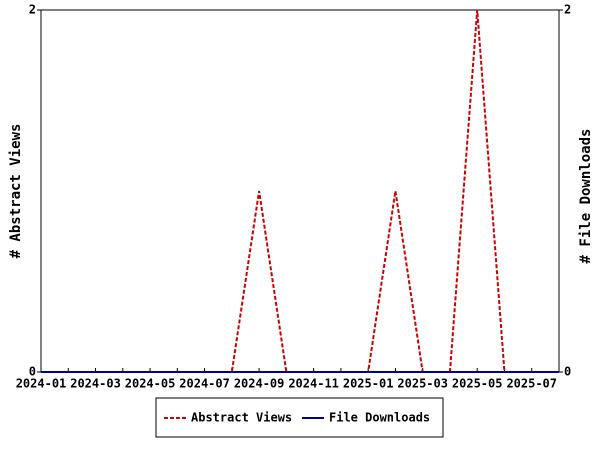 Image resolution: width=600 pixels, height=450 pixels. I want to click on x-tick-label: 2024-03, so click(95, 384).